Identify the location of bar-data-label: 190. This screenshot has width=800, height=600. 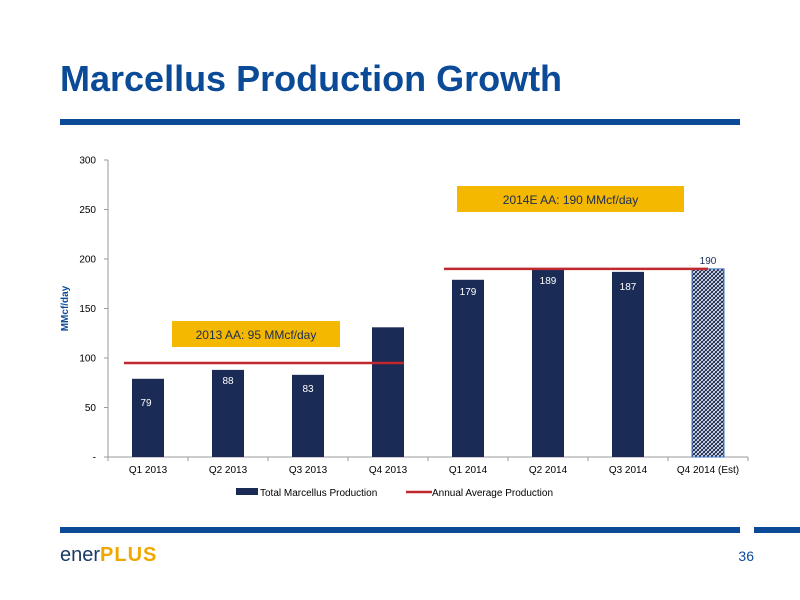
(708, 261).